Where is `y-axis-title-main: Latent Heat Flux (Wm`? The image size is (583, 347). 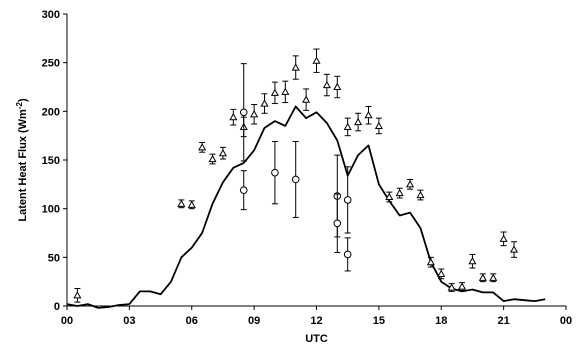 y-axis-title-main: Latent Heat Flux (Wm is located at coordinates (23, 165).